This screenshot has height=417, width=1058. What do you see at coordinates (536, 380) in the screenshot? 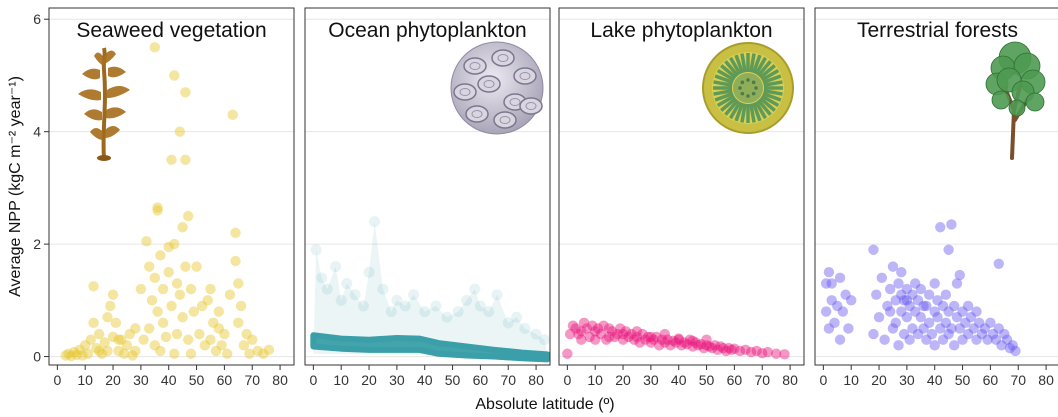
I see `x-tick-label-80-panel-1: 80` at bounding box center [536, 380].